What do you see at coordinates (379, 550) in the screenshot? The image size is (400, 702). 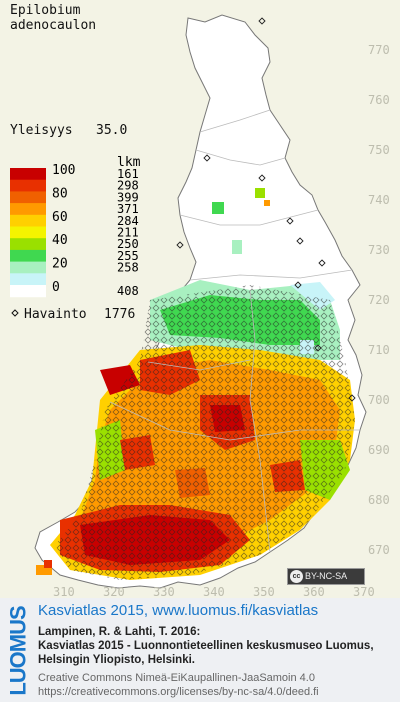 I see `y-tick-label: 670` at bounding box center [379, 550].